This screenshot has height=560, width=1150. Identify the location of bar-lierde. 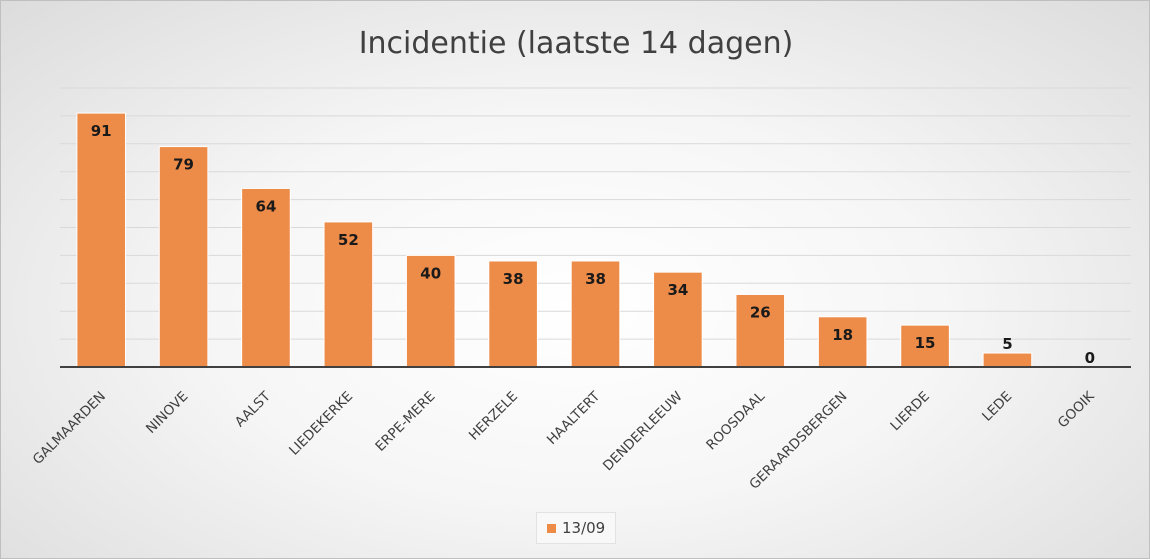
(925, 346).